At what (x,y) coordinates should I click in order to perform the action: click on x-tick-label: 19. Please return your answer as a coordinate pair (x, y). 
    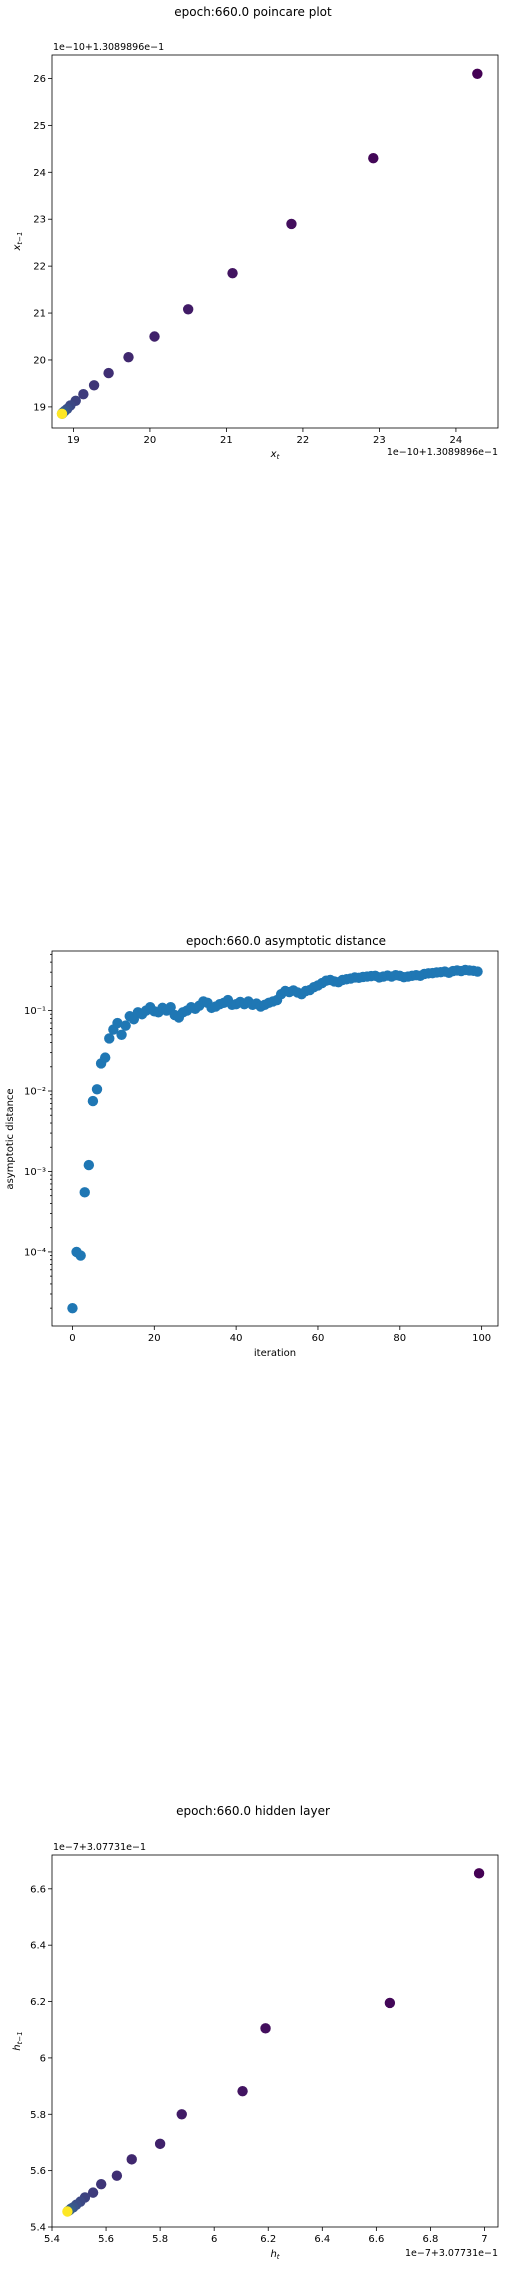
    Looking at the image, I should click on (73, 440).